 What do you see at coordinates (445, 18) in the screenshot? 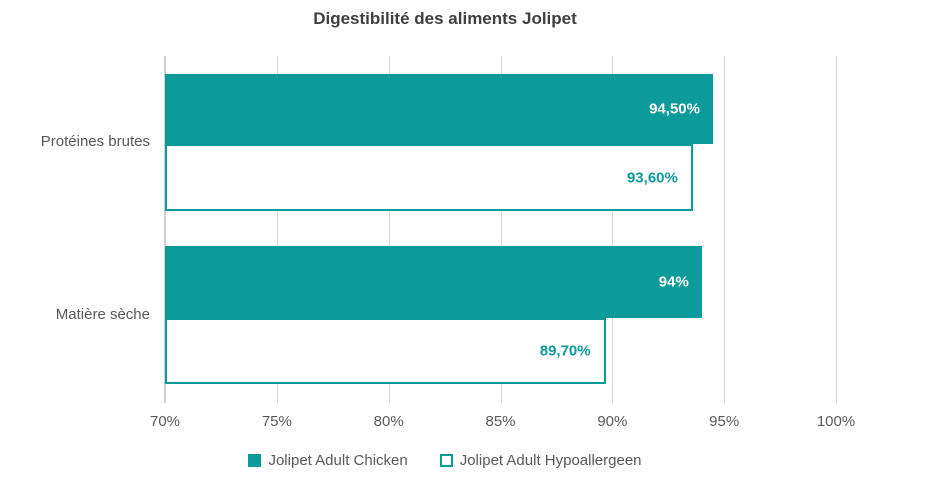
I see `chart-title: Digestibilité des aliments Jolipet` at bounding box center [445, 18].